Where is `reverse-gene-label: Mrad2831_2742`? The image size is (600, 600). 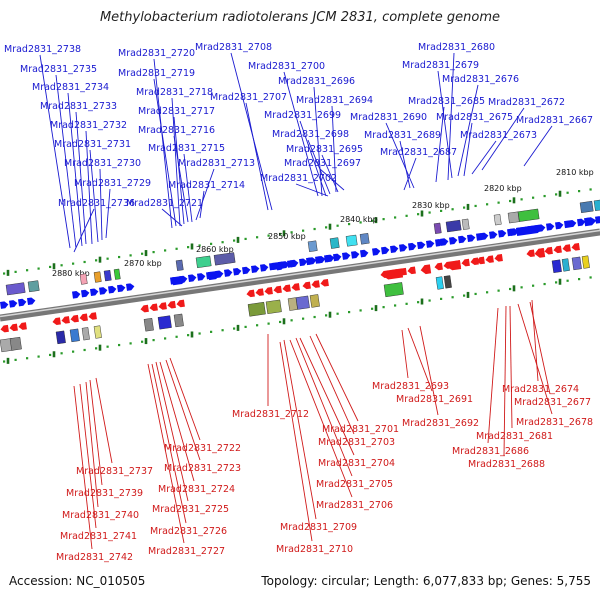 reverse-gene-label: Mrad2831_2742 is located at coordinates (94, 557).